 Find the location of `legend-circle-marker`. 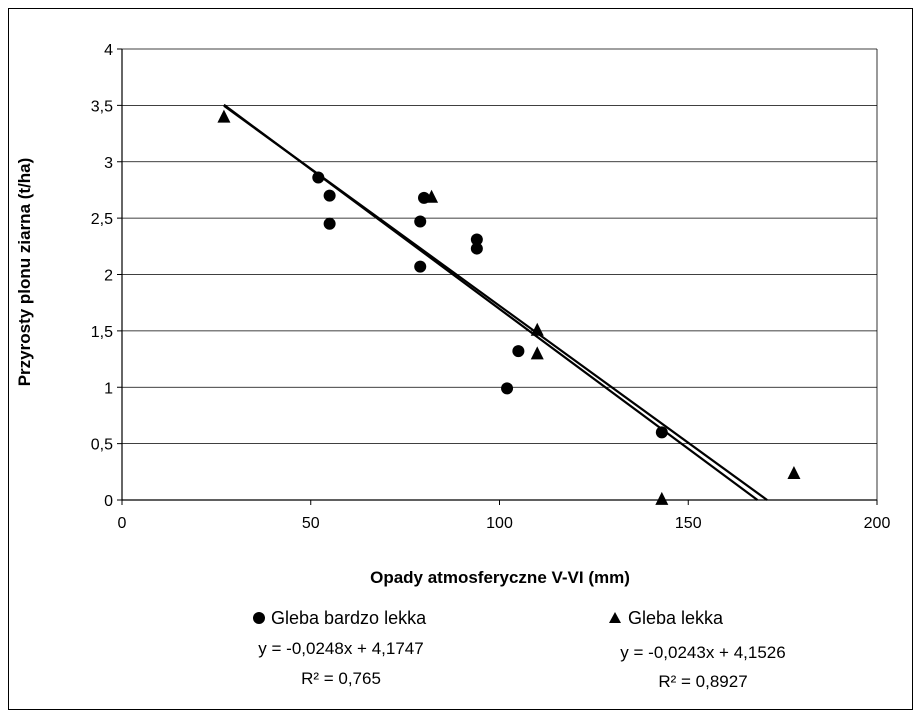

legend-circle-marker is located at coordinates (259, 618).